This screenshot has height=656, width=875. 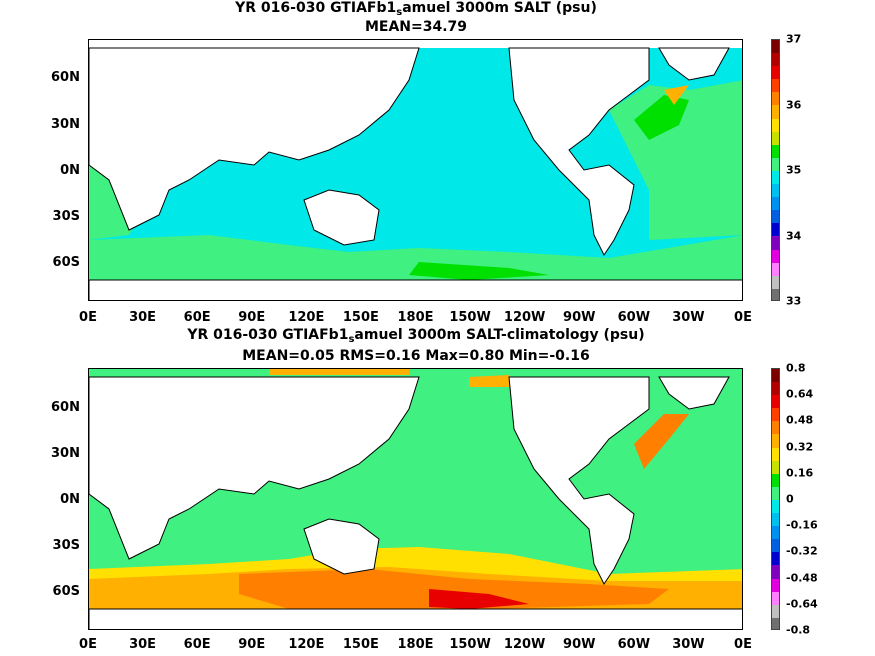 I want to click on top-lon-label: 90W, so click(x=579, y=317).